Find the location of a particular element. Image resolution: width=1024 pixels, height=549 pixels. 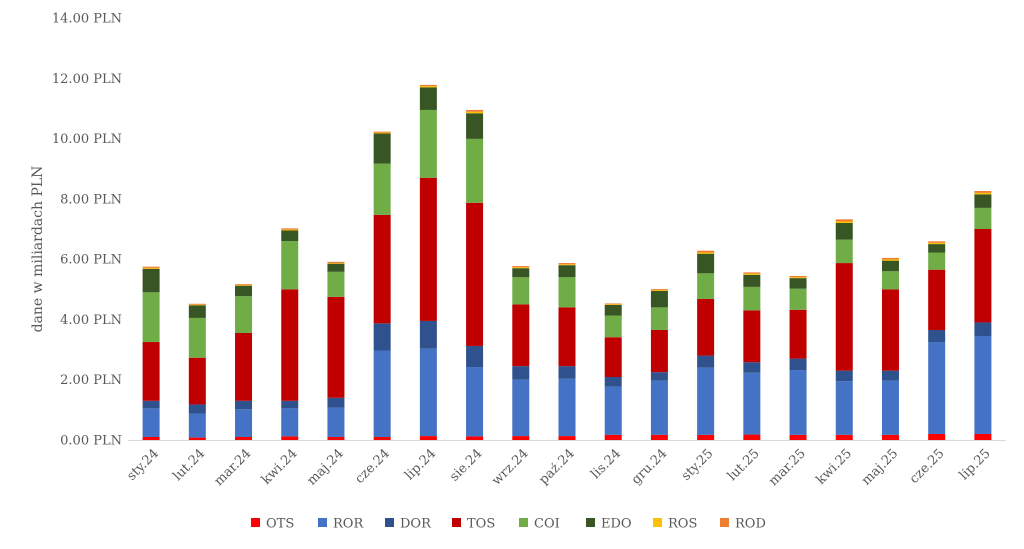

legend-swatch-rod is located at coordinates (724, 522).